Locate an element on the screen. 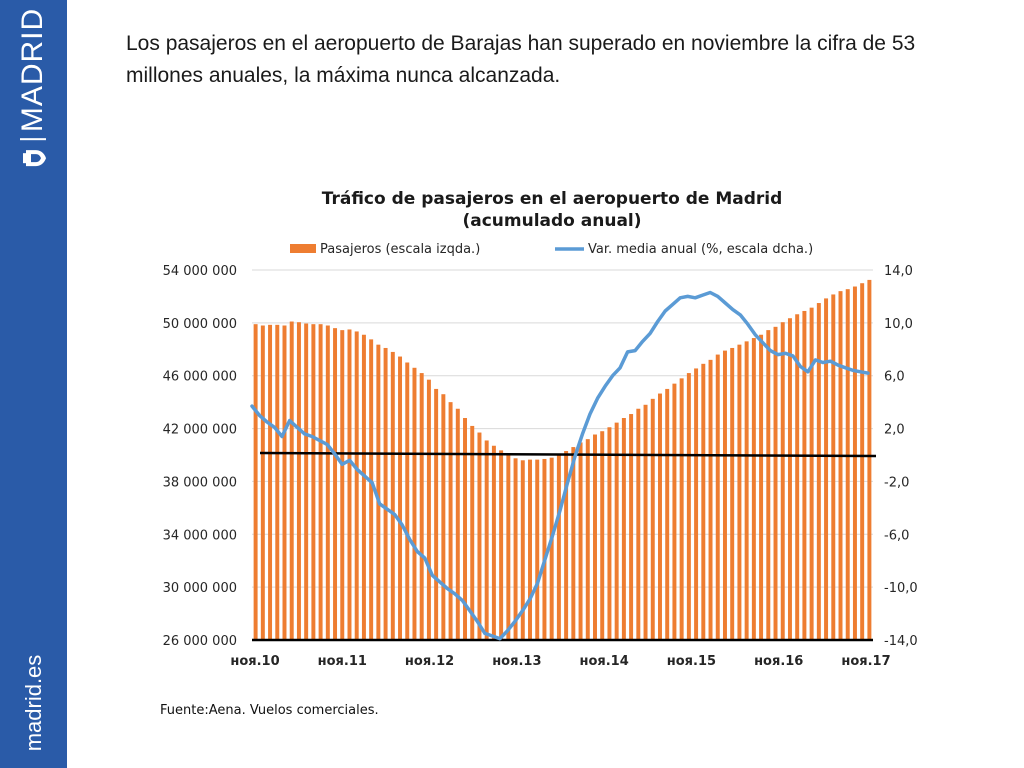  y-right-tick-label: 10,0 is located at coordinates (898, 324).